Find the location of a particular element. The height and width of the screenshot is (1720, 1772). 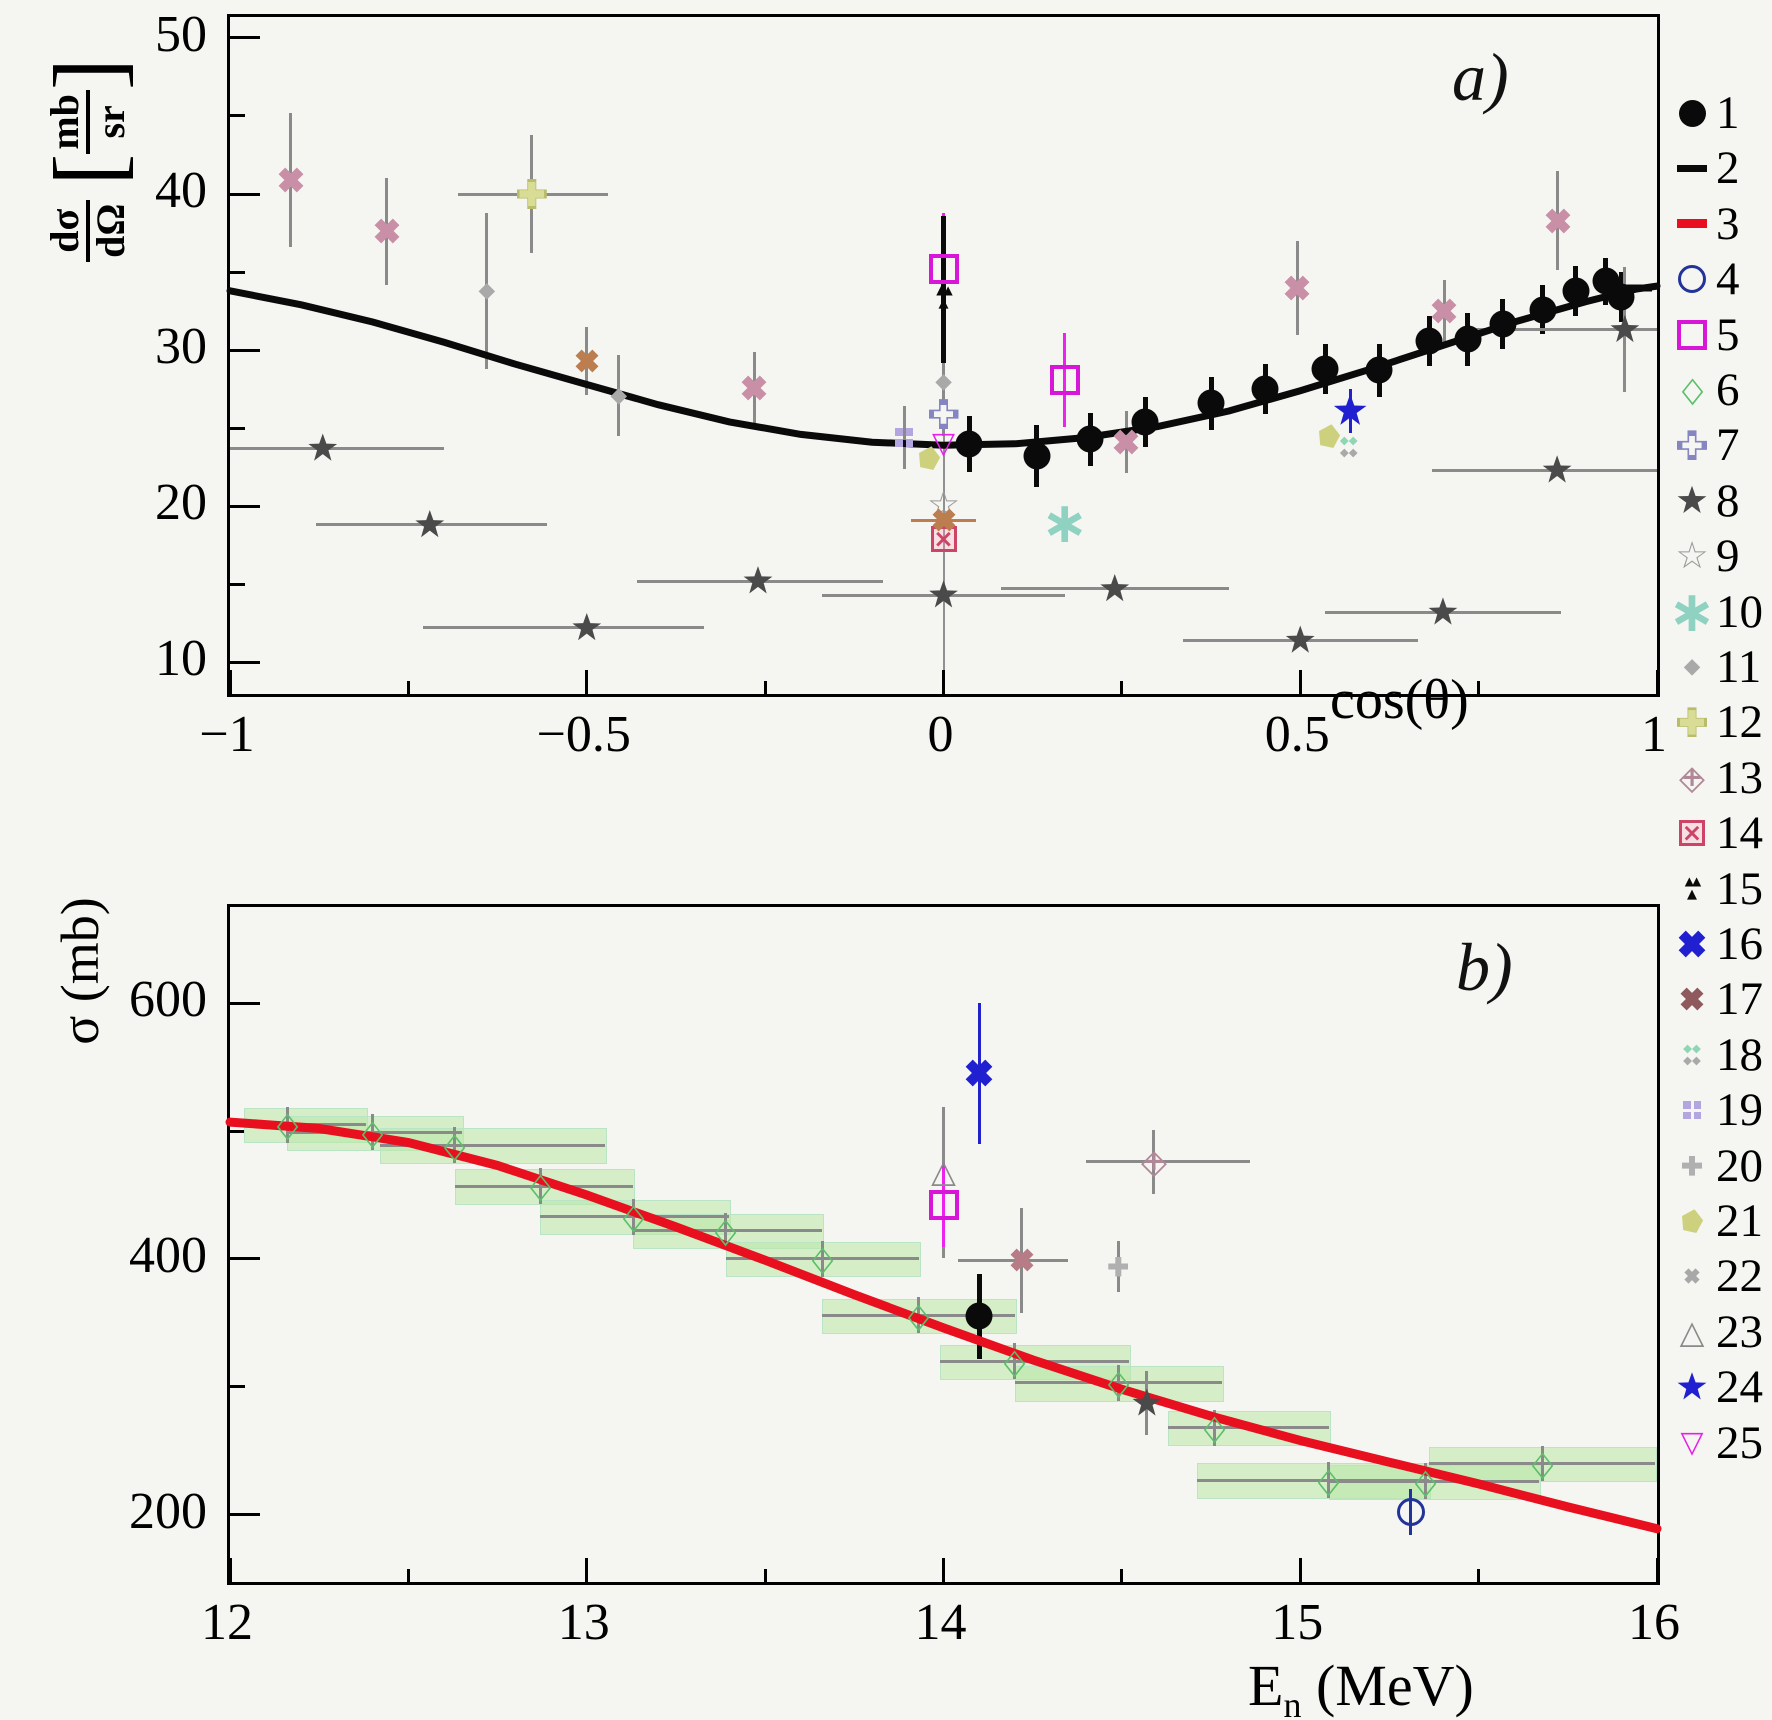

legend-number-7: 7 is located at coordinates (1728, 445).